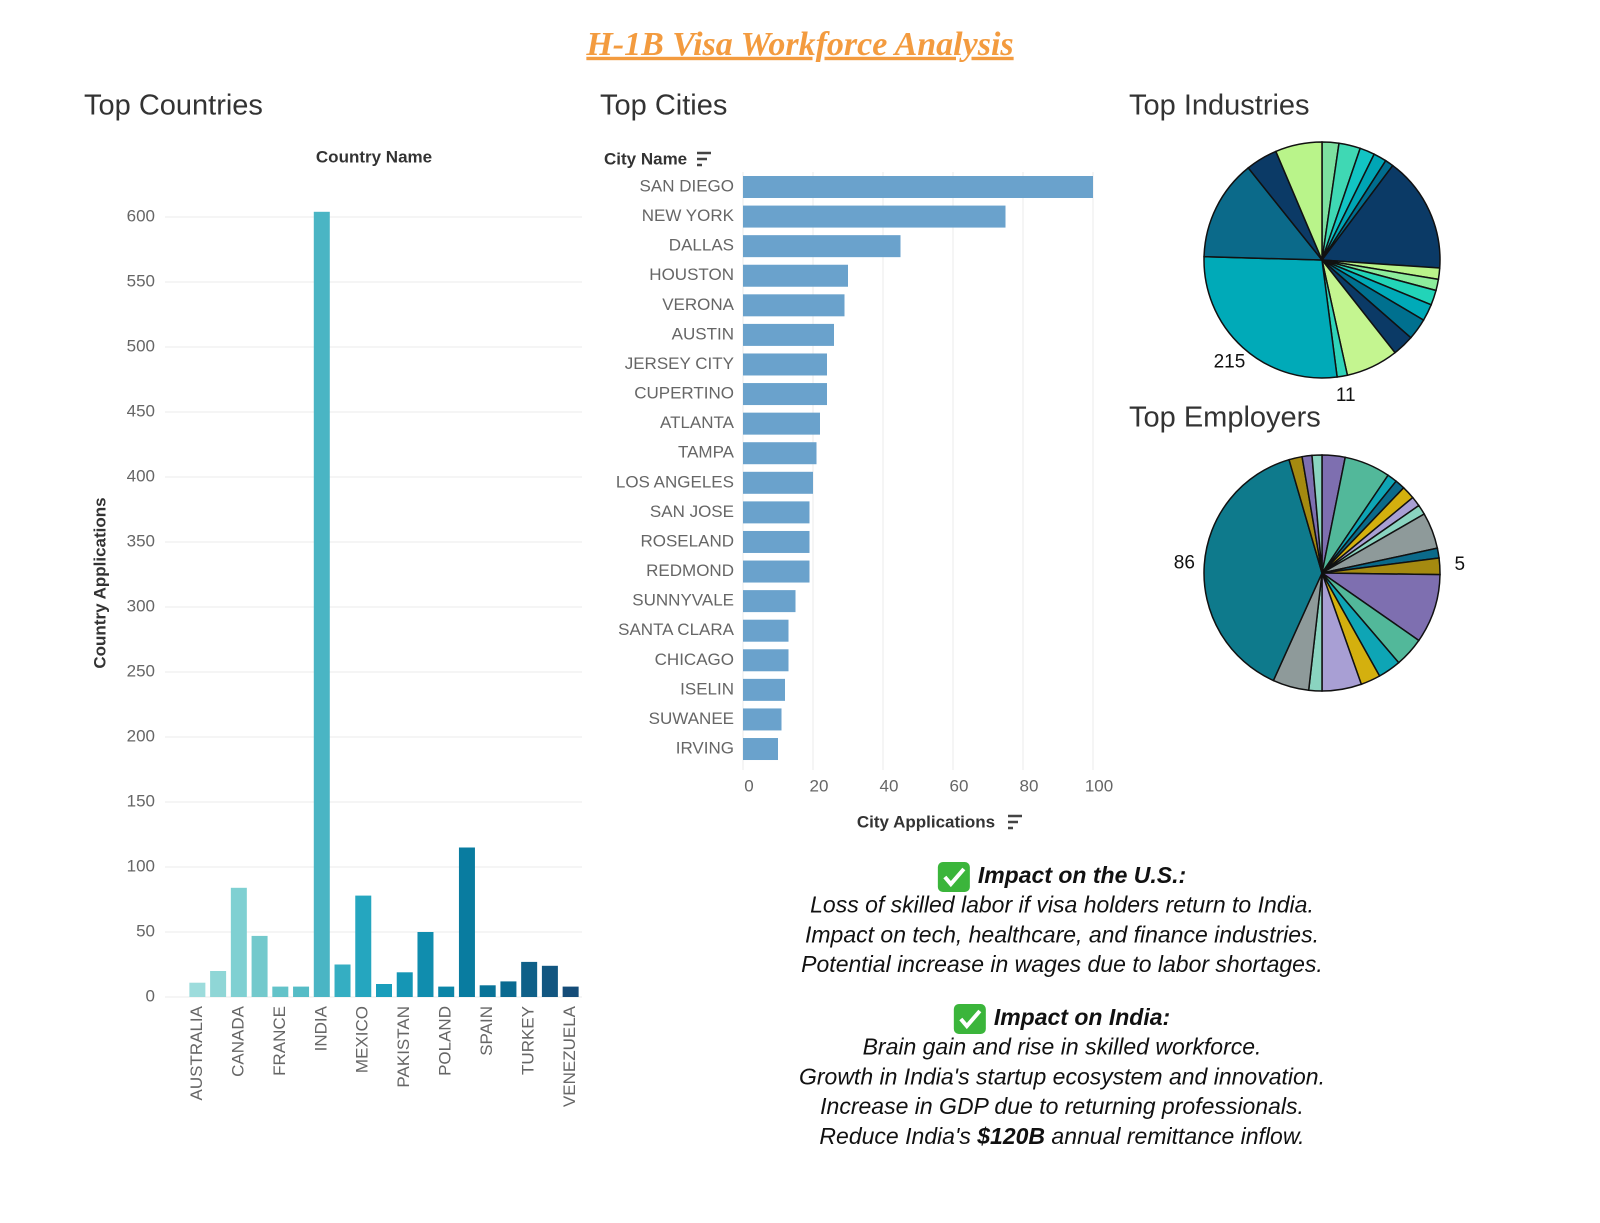 This screenshot has height=1223, width=1600. I want to click on y-tick-label: REDMOND, so click(690, 570).